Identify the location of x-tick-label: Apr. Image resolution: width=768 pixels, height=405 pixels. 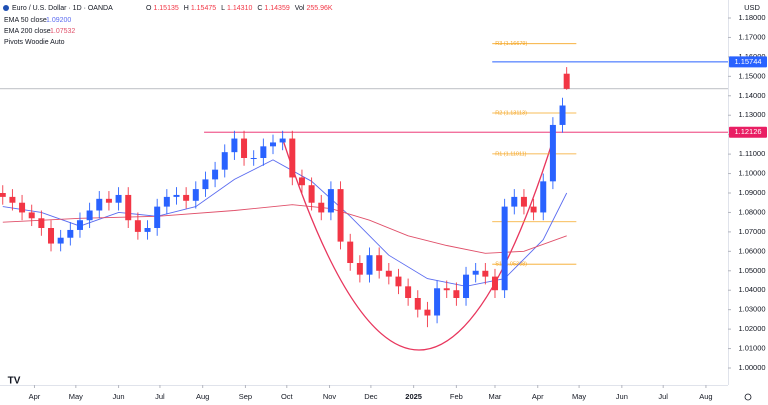
(35, 396).